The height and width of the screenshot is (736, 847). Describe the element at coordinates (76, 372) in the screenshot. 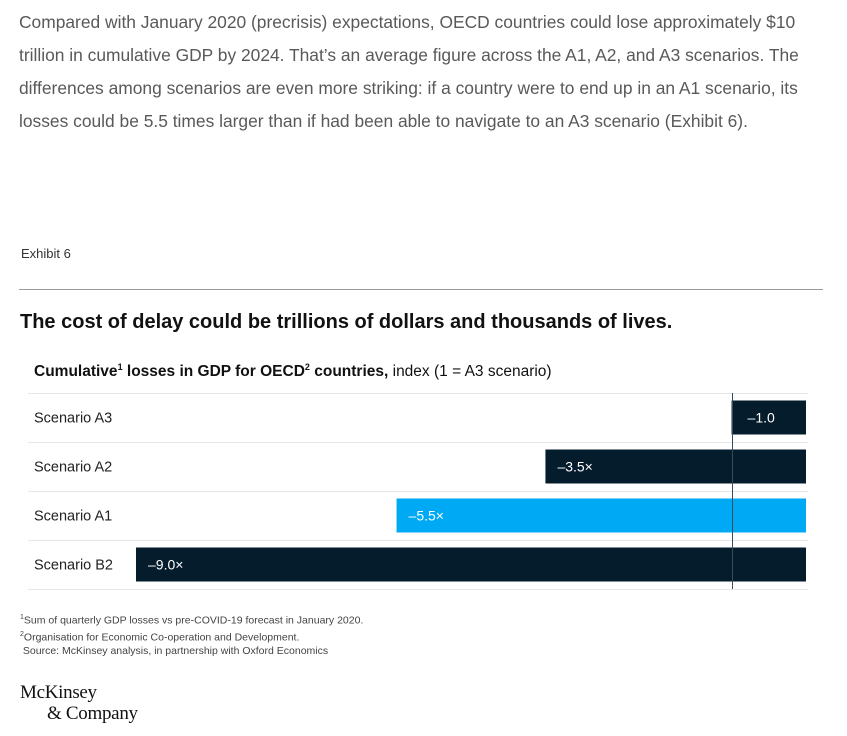

I see `subtitle-part1: Cumulative` at that location.